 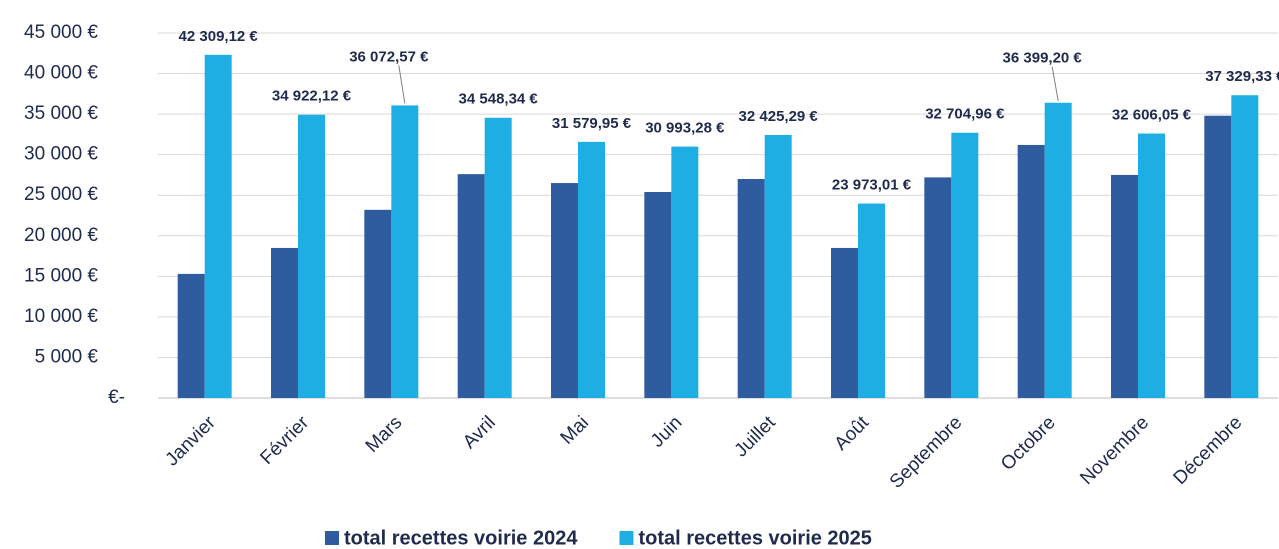 What do you see at coordinates (592, 123) in the screenshot?
I see `data-label: 31 579,95 €` at bounding box center [592, 123].